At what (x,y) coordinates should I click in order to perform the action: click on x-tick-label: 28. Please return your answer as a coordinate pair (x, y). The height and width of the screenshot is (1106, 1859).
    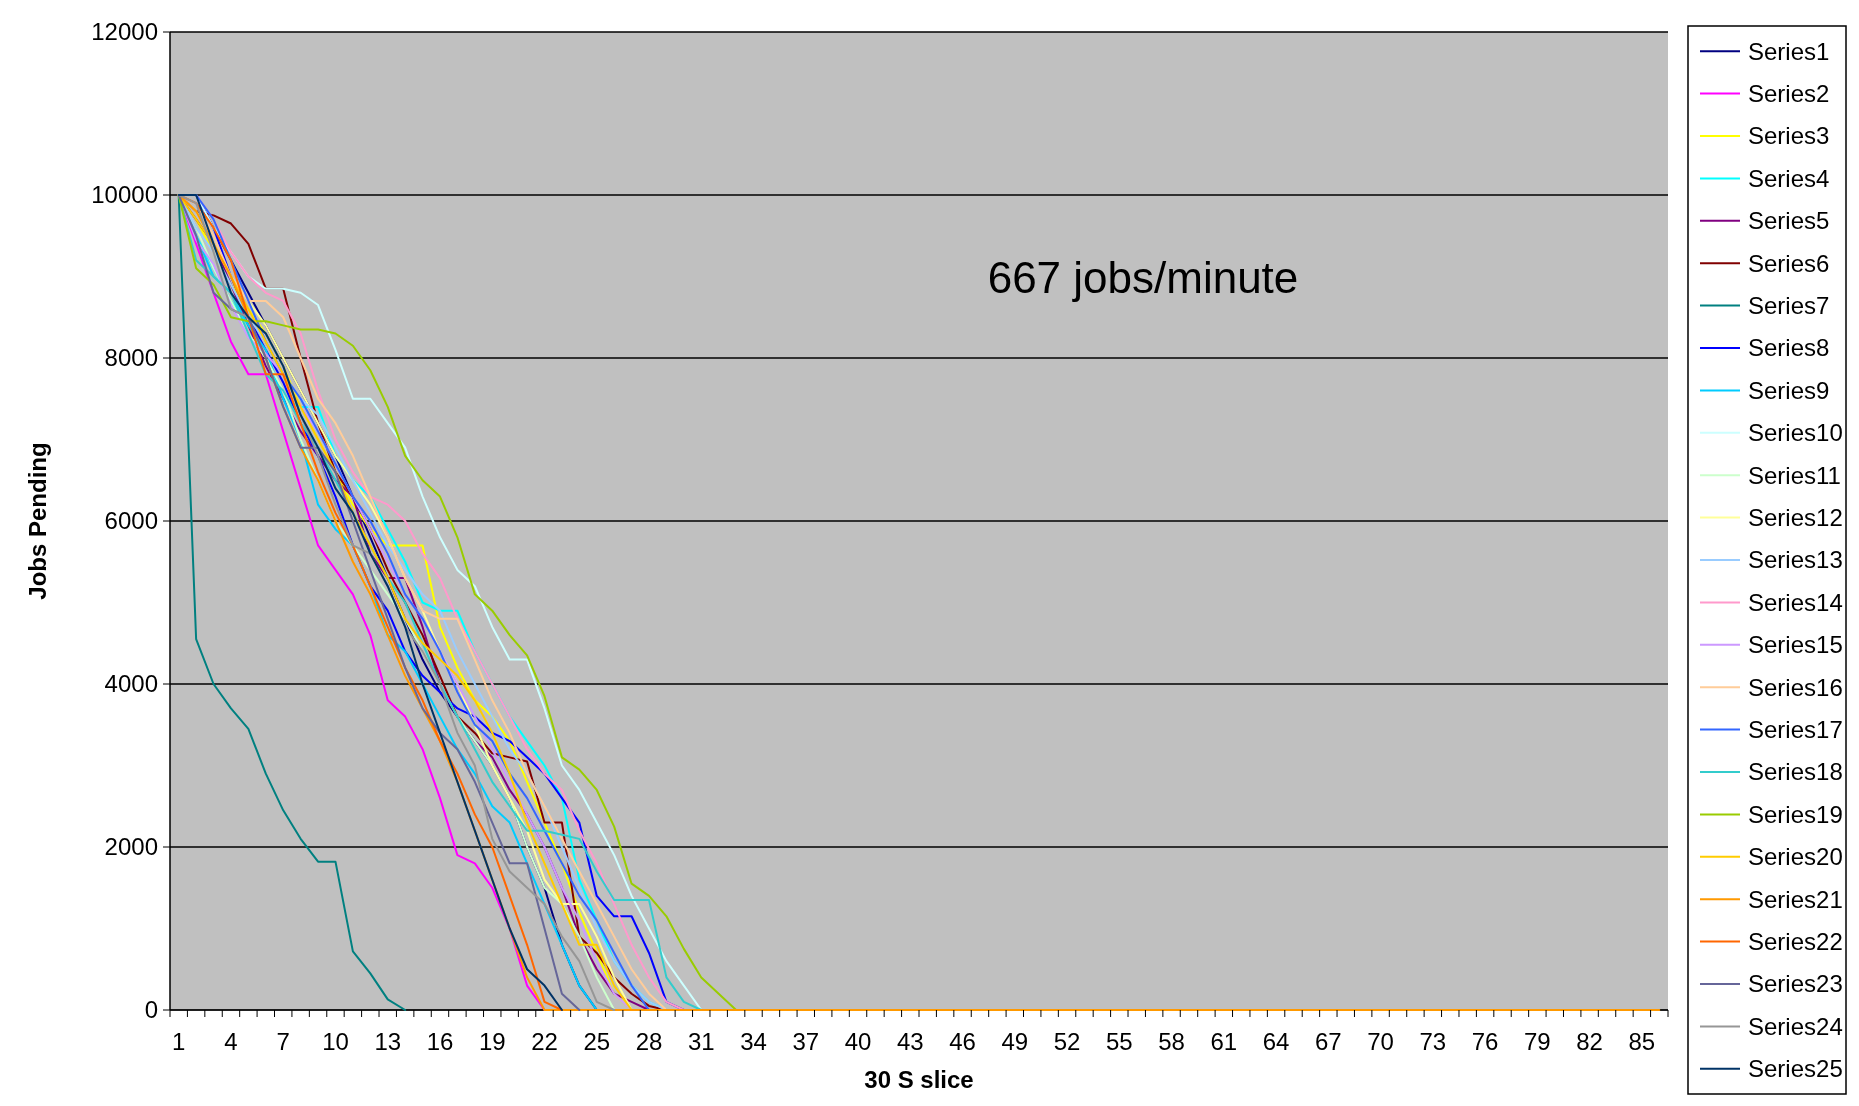
    Looking at the image, I should click on (649, 1041).